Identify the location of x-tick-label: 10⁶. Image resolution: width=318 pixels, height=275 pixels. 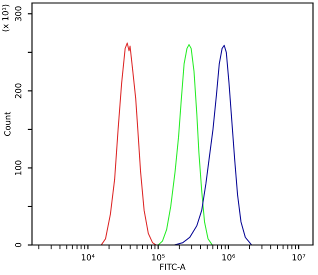
(229, 257).